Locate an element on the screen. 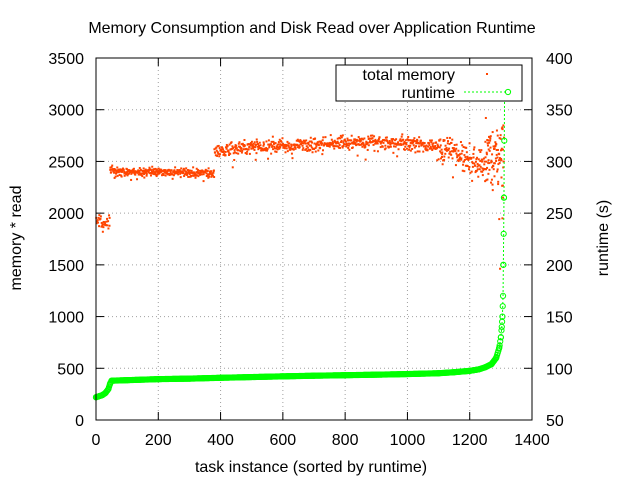  legend-label-total-memory: total memory is located at coordinates (409, 75).